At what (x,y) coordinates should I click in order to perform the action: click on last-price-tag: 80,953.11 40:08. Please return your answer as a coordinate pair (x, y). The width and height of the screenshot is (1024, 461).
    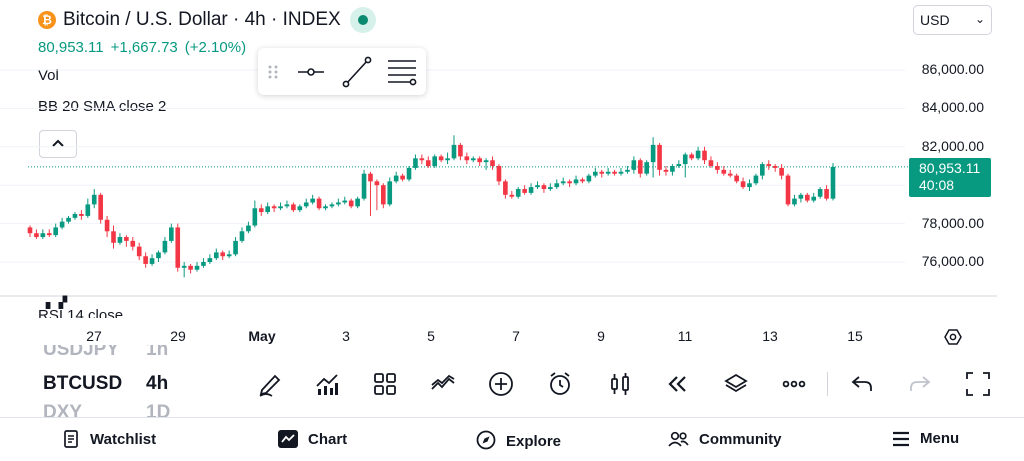
    Looking at the image, I should click on (950, 177).